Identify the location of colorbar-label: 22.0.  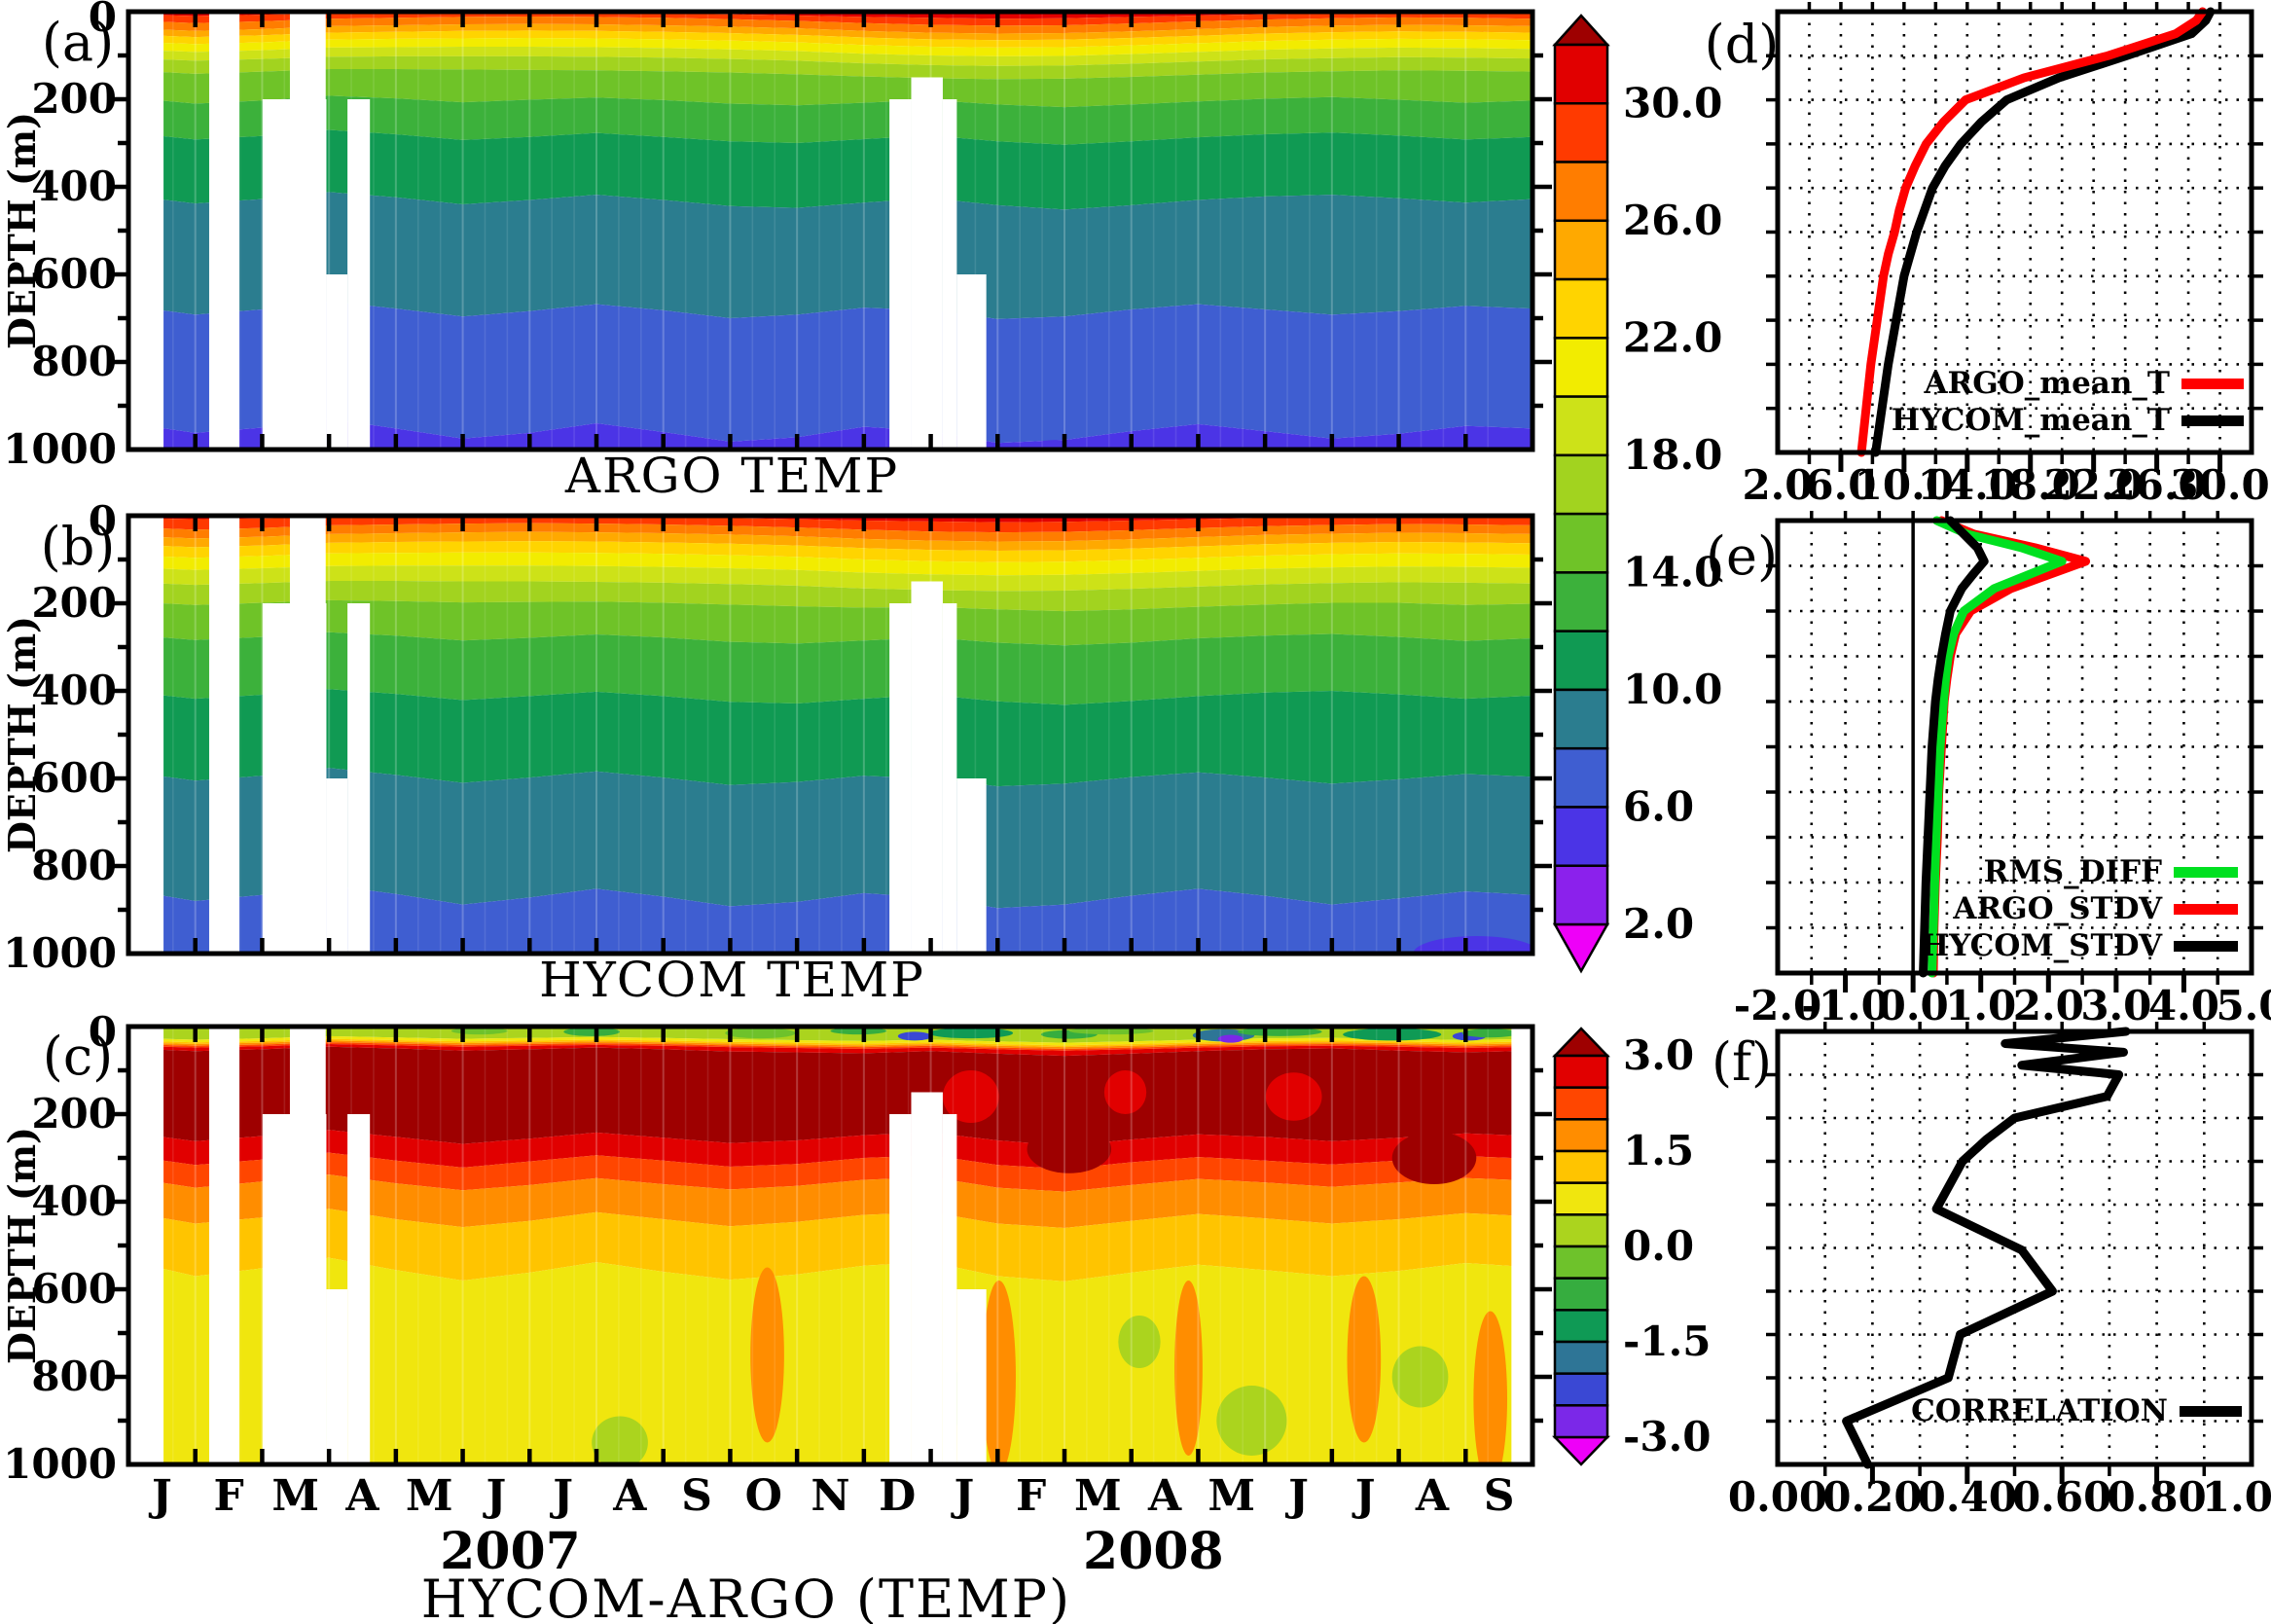
(1672, 337).